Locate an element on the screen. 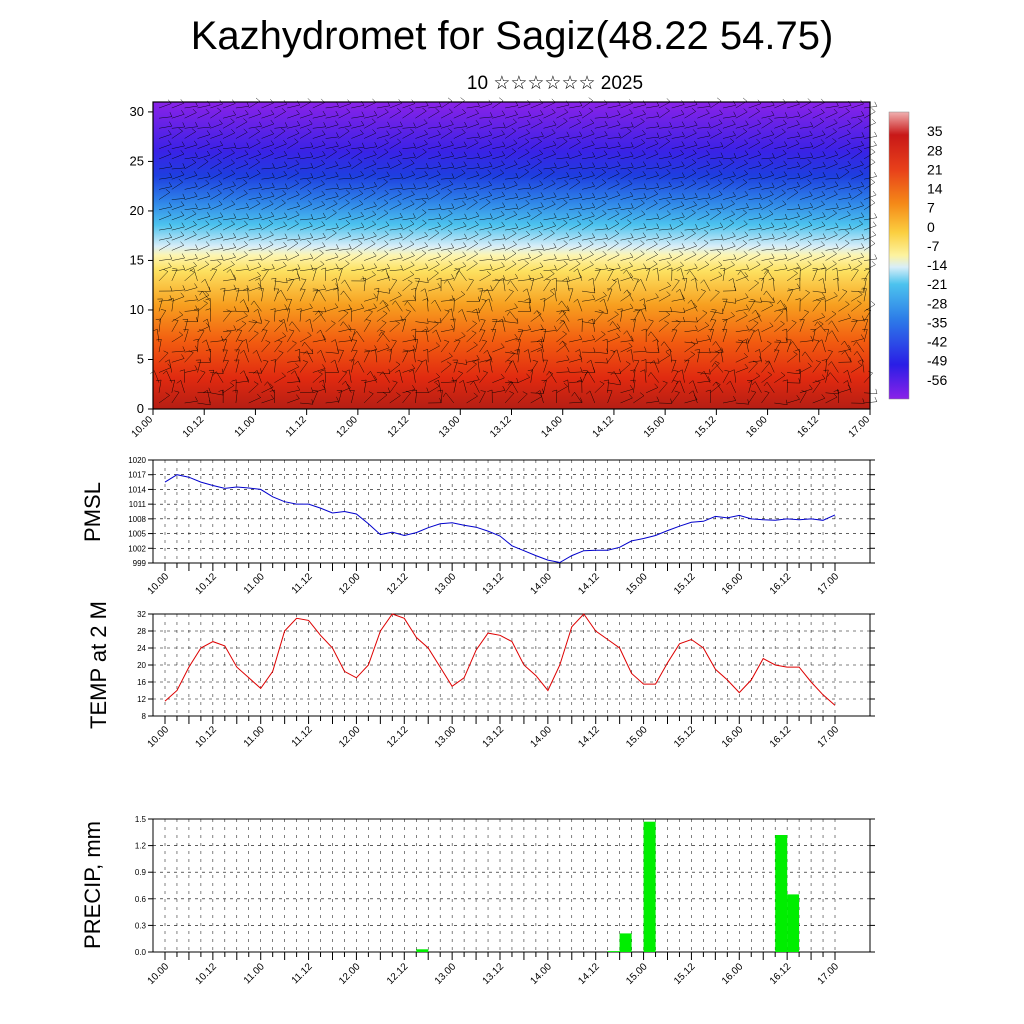 The height and width of the screenshot is (1024, 1024). pmsl-x-tick-label: 10.00 is located at coordinates (159, 584).